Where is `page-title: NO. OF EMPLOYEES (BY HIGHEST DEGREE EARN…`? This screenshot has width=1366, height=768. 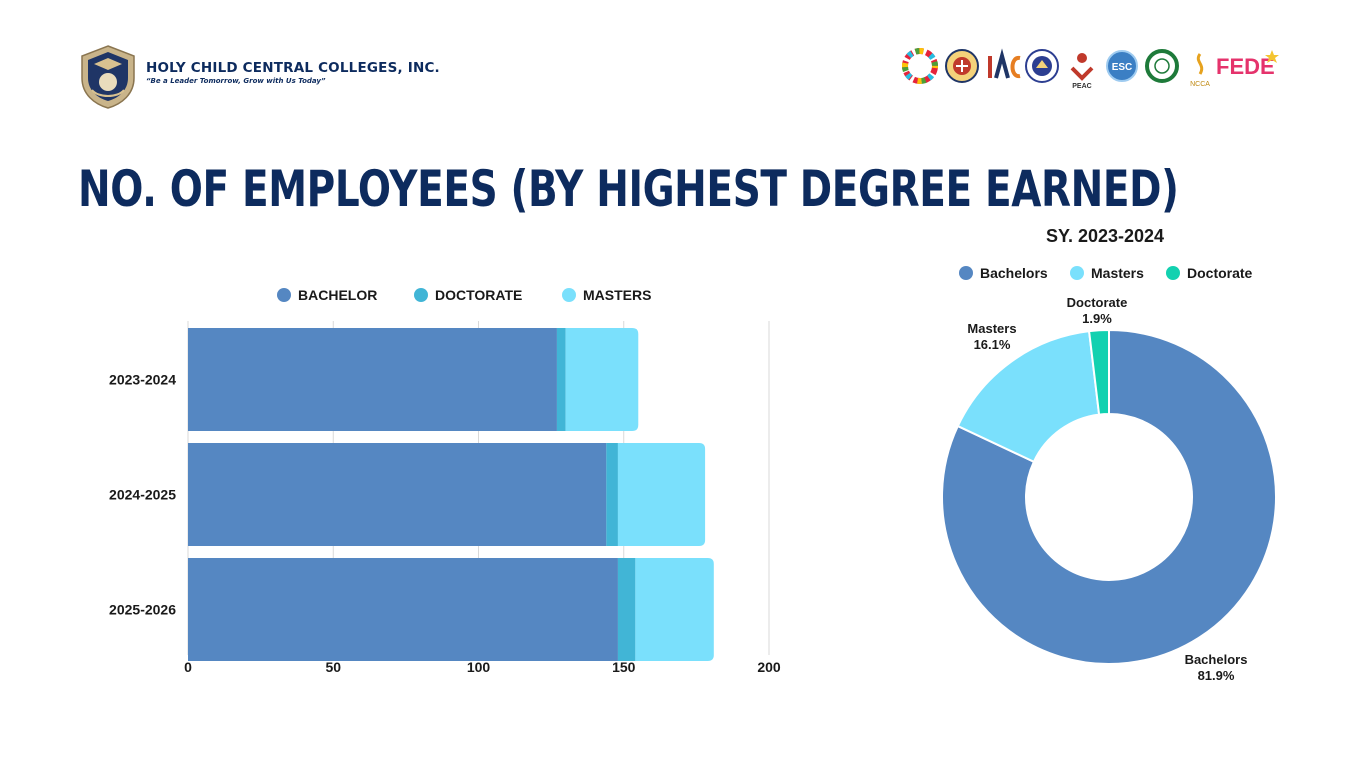
page-title: NO. OF EMPLOYEES (BY HIGHEST DEGREE EARN… is located at coordinates (628, 189).